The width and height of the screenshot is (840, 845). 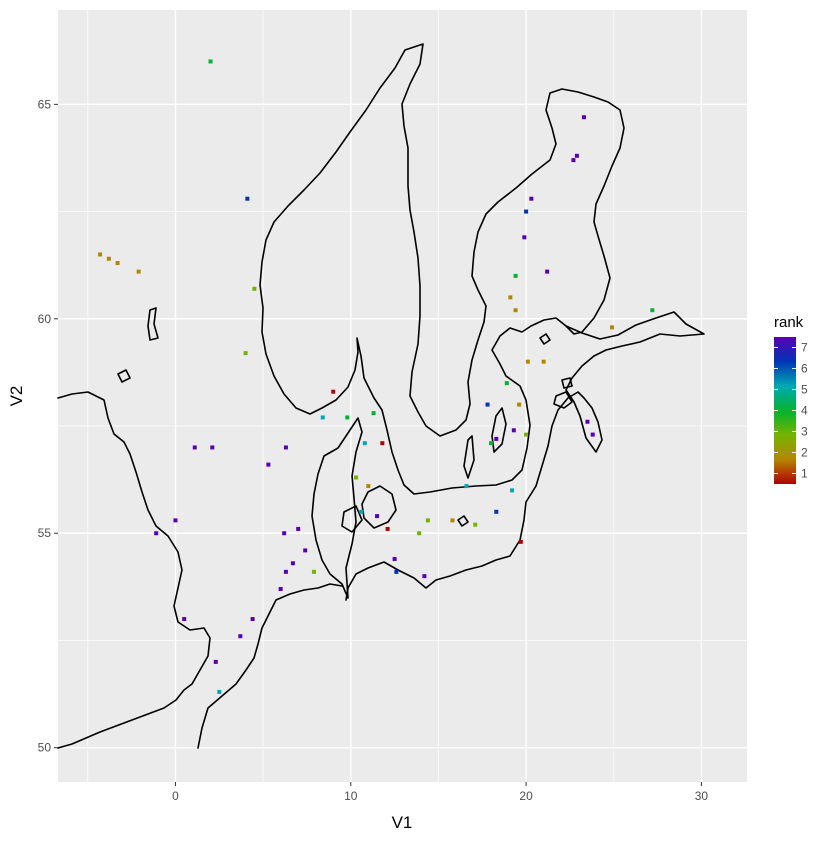 I want to click on x-axis: 0 10 20 30, so click(x=440, y=792).